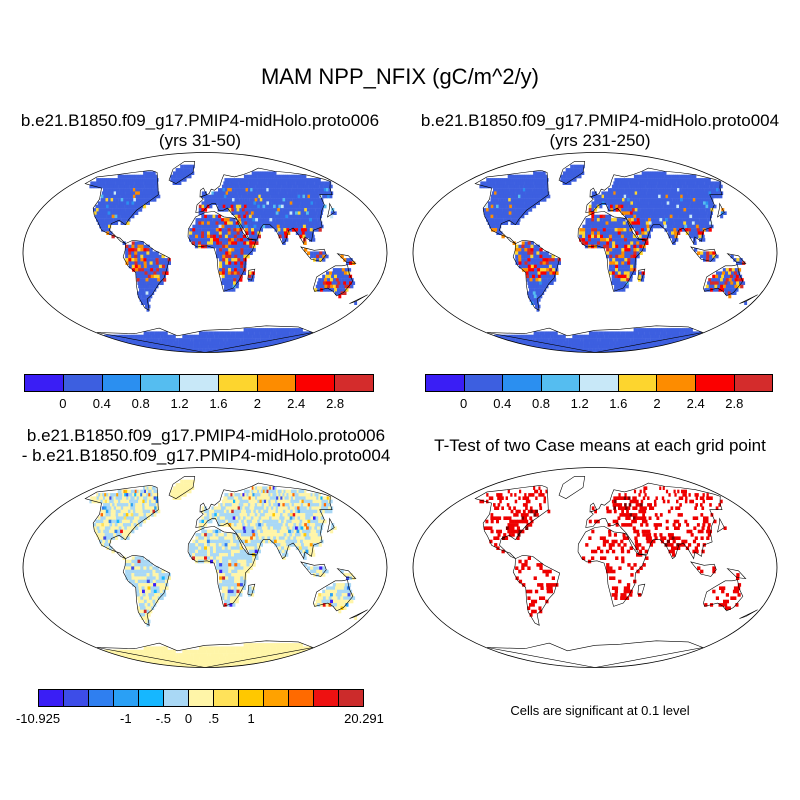 The image size is (800, 800). What do you see at coordinates (125, 718) in the screenshot?
I see `colorbar-tick-label: -1` at bounding box center [125, 718].